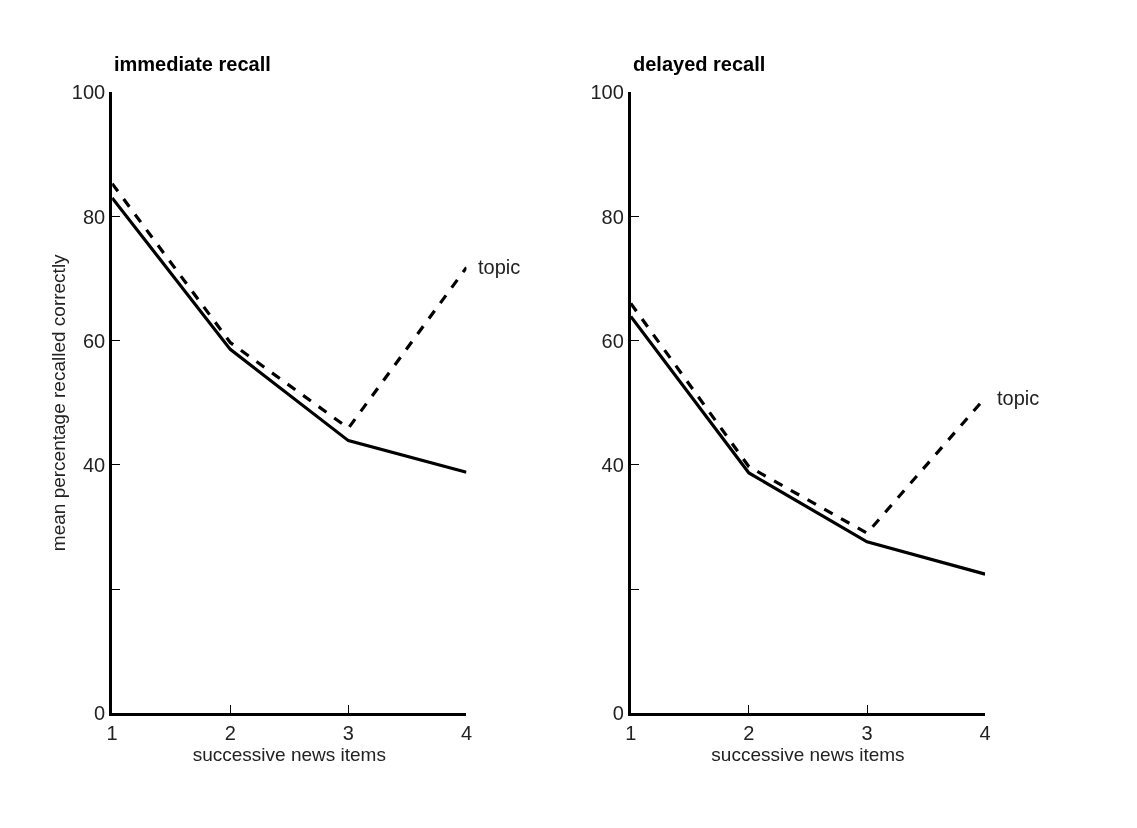  What do you see at coordinates (192, 64) in the screenshot?
I see `chart-title: immediate recall` at bounding box center [192, 64].